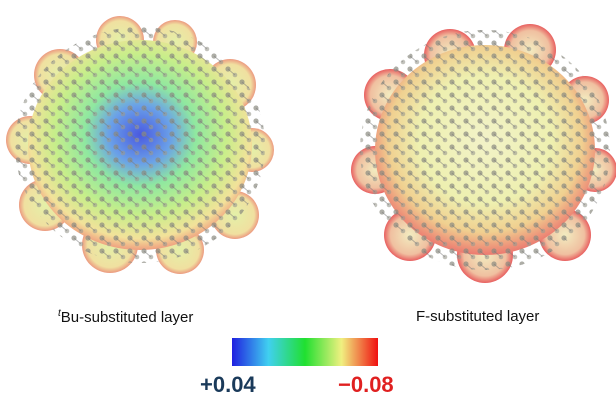  Describe the element at coordinates (478, 316) in the screenshot. I see `right-label: F-substituted layer` at that location.